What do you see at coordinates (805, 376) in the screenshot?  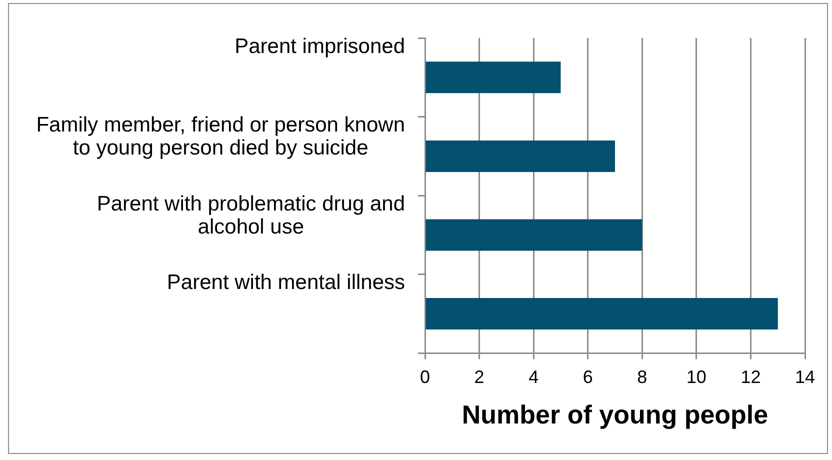 I see `x-tick-label: 14` at bounding box center [805, 376].